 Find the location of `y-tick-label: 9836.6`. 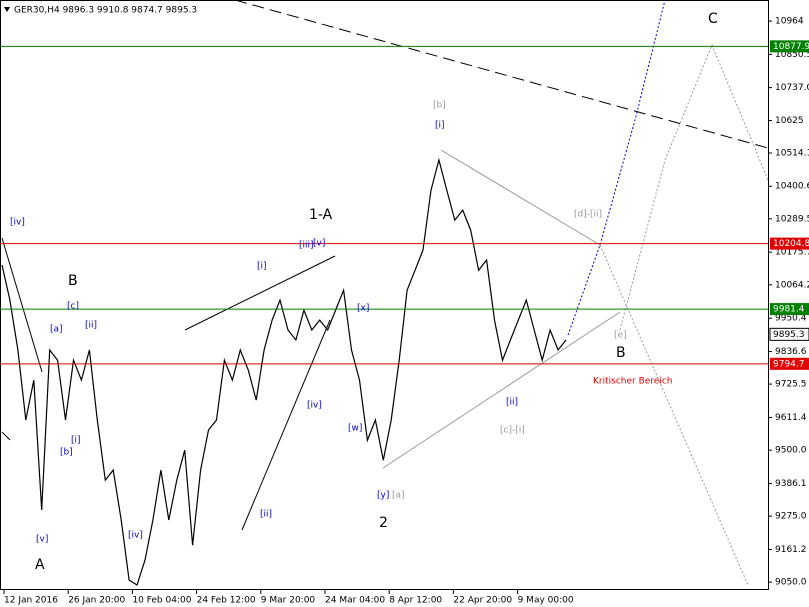

y-tick-label: 9836.6 is located at coordinates (791, 352).